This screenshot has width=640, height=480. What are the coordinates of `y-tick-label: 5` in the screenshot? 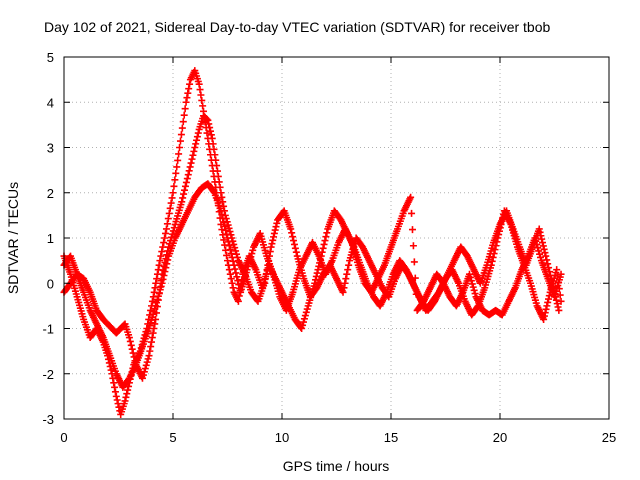 It's located at (50, 57).